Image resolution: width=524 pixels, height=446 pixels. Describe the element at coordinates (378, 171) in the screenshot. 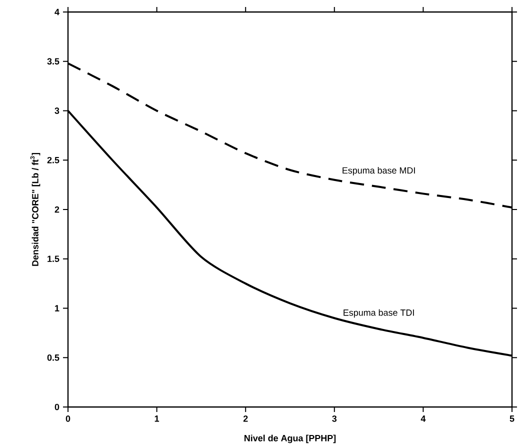

I see `series-label: Espuma base MDI` at that location.